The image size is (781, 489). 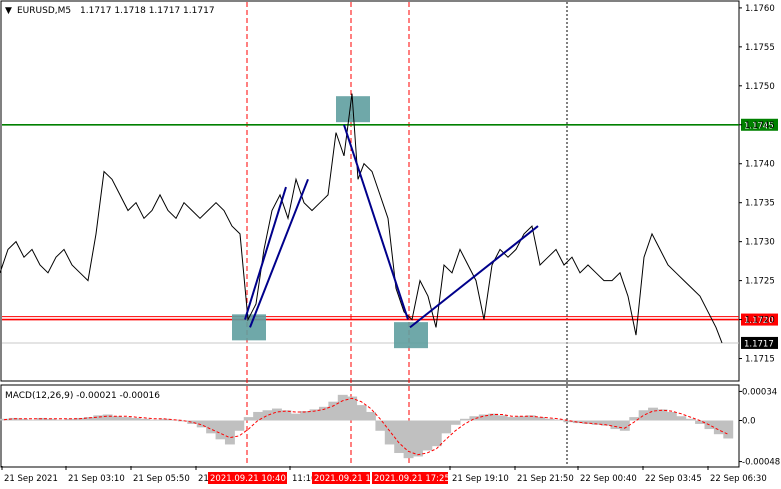 I want to click on level-tag-text-1.1720: 1.1720, so click(x=759, y=321).